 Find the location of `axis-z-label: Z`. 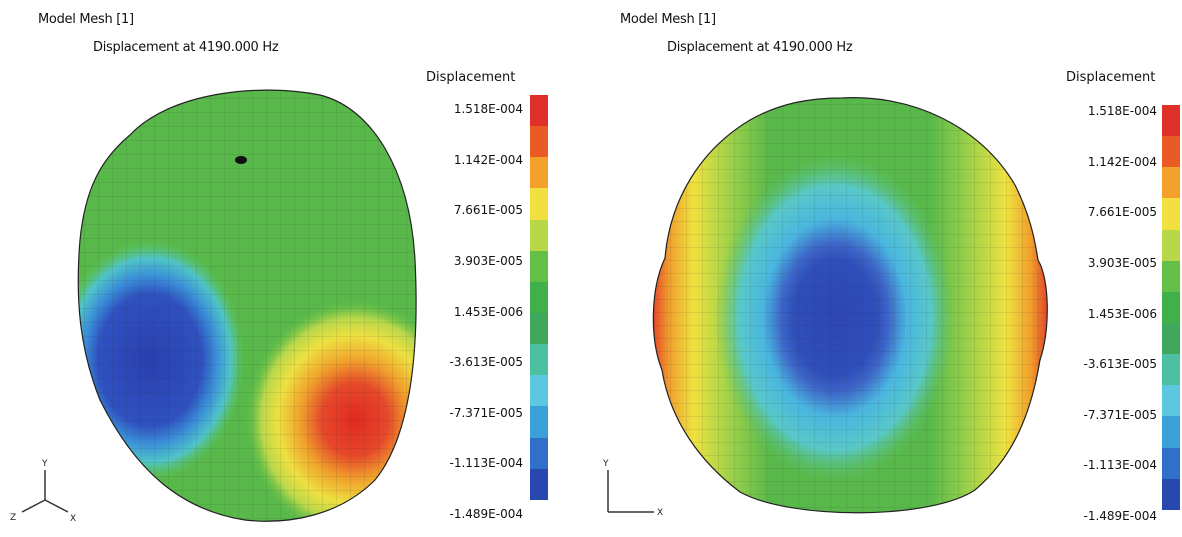

axis-z-label: Z is located at coordinates (13, 518).